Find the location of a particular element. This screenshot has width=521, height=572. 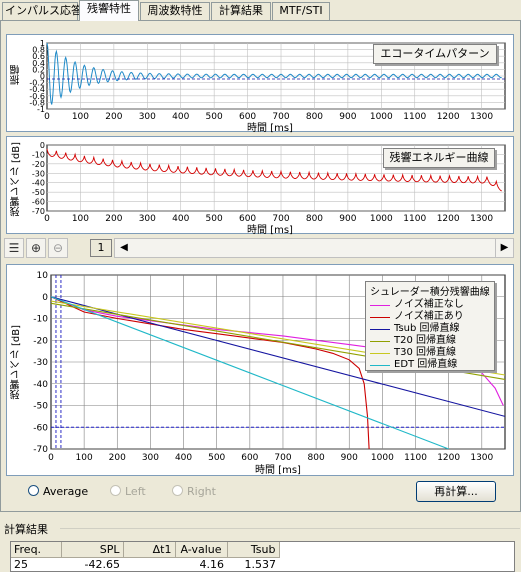

results-section-divider is located at coordinates (290, 528).